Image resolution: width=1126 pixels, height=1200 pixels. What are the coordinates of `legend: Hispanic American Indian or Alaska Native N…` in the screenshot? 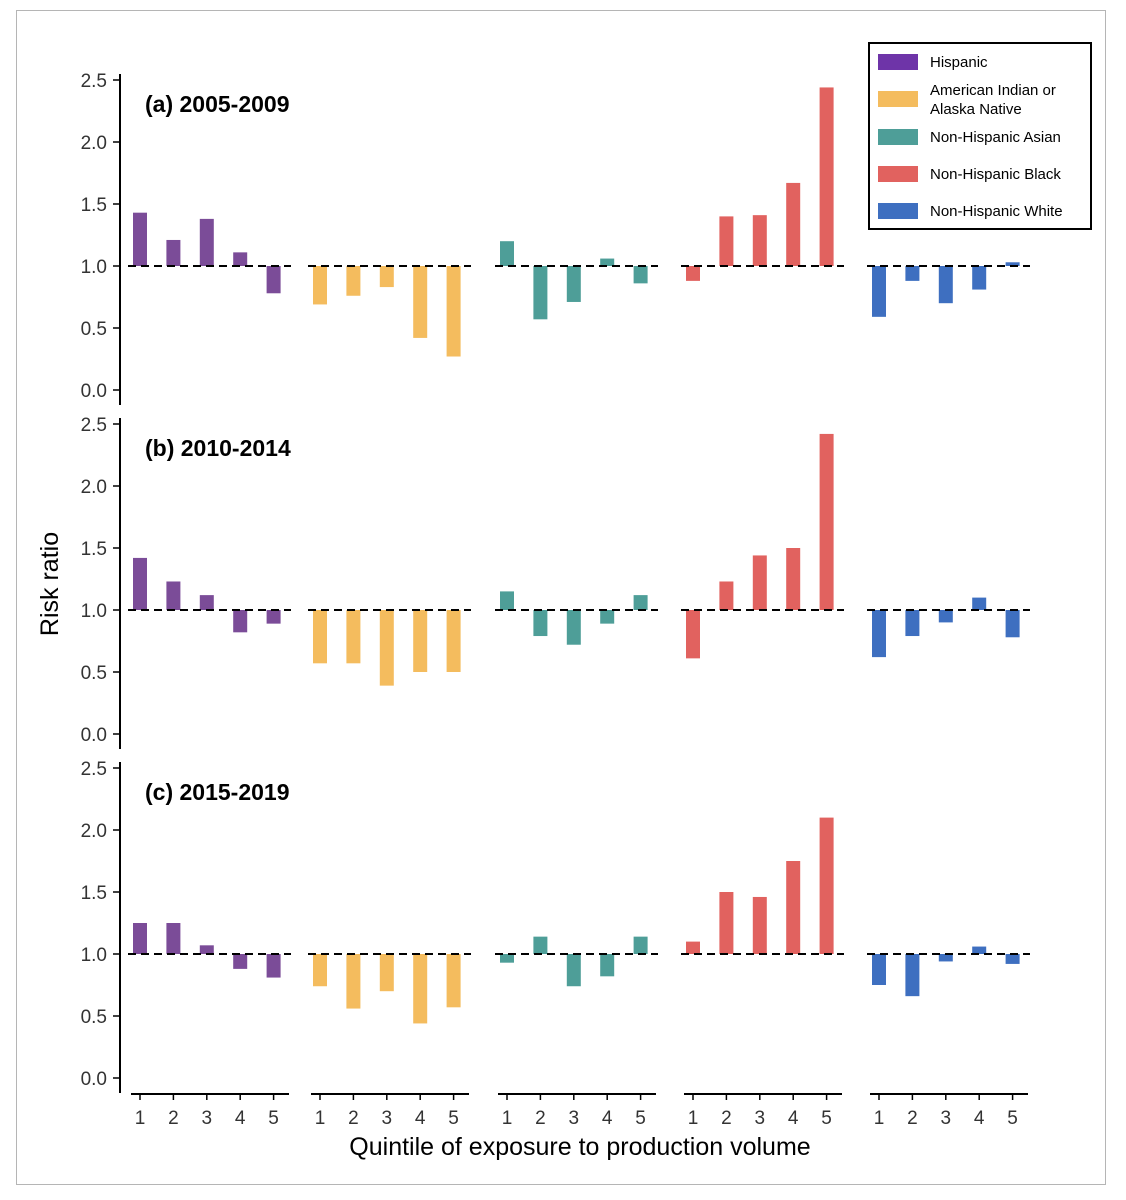 It's located at (980, 136).